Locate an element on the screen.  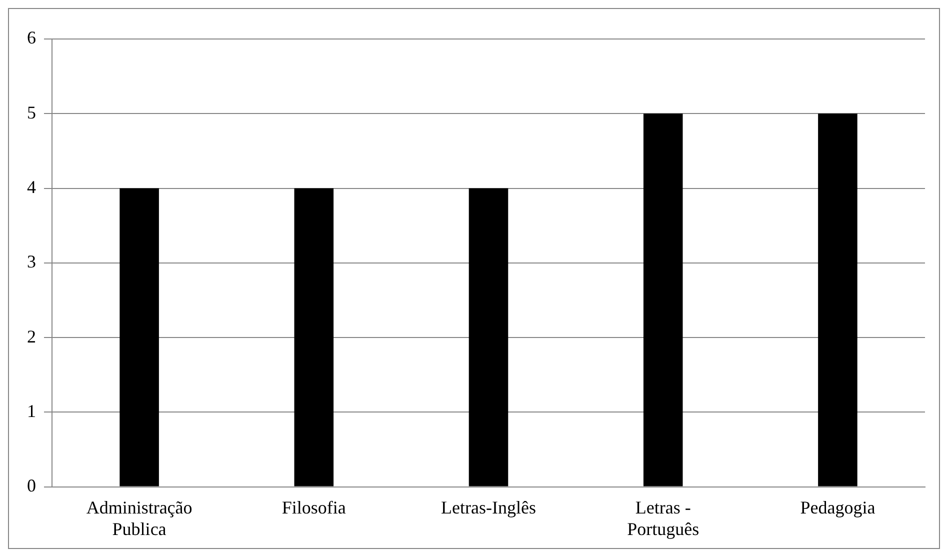
y-tick-label: 6 is located at coordinates (31, 38).